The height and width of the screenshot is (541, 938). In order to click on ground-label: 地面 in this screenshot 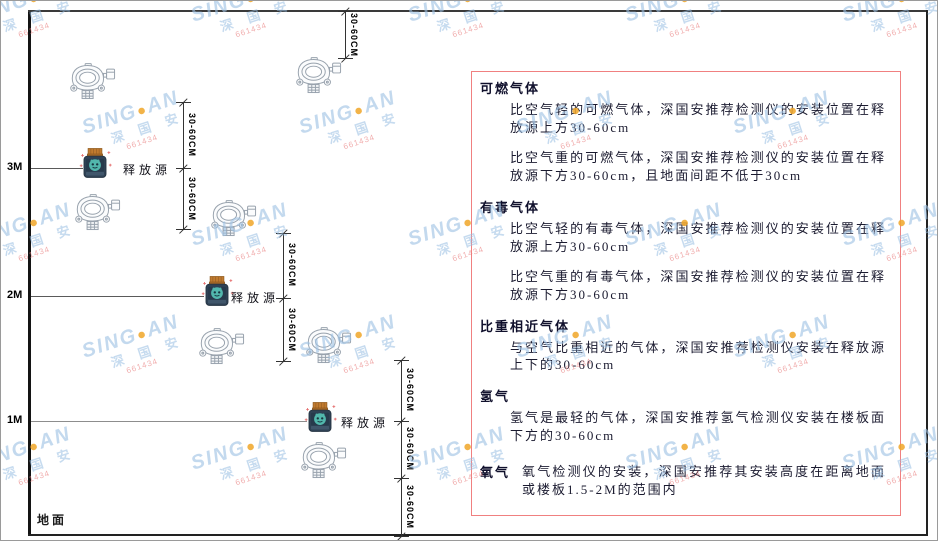, I will do `click(52, 520)`.